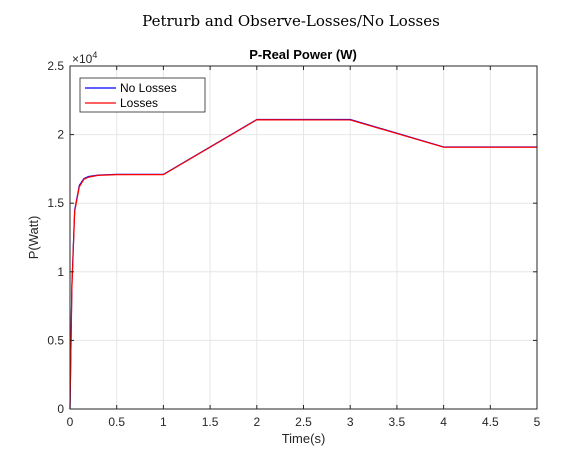 This screenshot has height=462, width=562. Describe the element at coordinates (33, 238) in the screenshot. I see `y-axis-label: P(Watt)` at that location.